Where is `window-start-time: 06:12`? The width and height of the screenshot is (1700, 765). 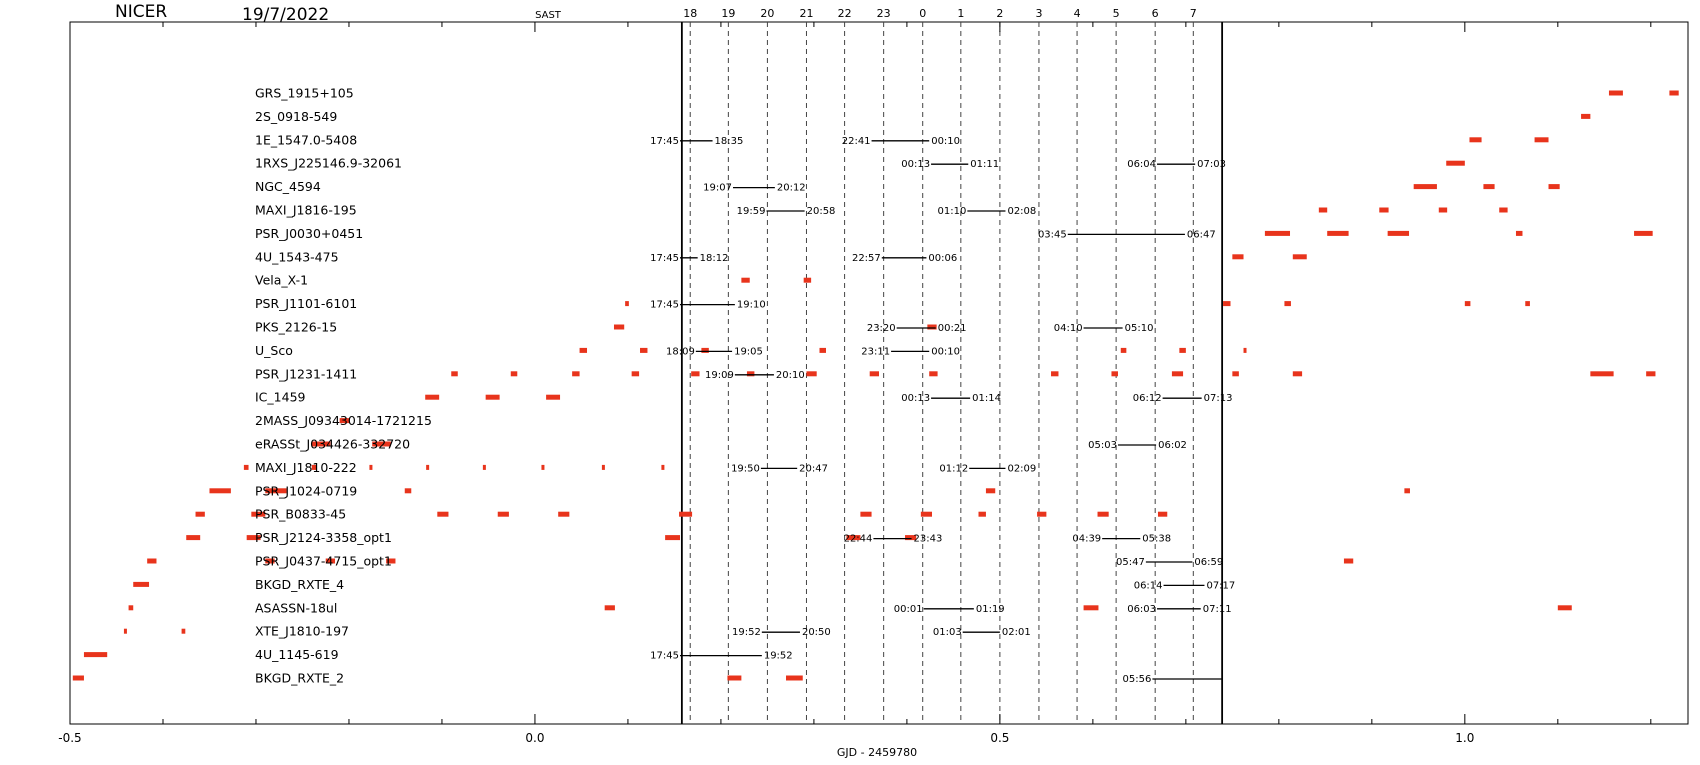 window-start-time: 06:12 is located at coordinates (1147, 398).